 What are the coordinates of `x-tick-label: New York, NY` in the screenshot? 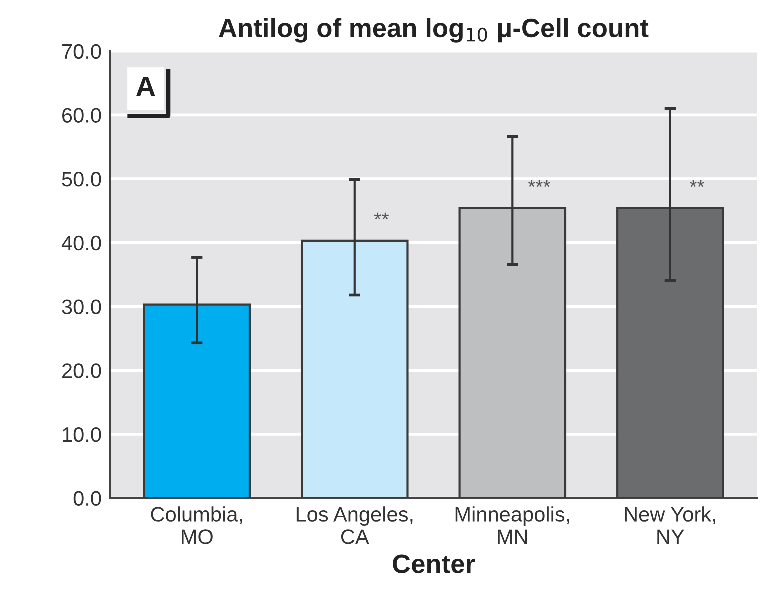 It's located at (670, 525).